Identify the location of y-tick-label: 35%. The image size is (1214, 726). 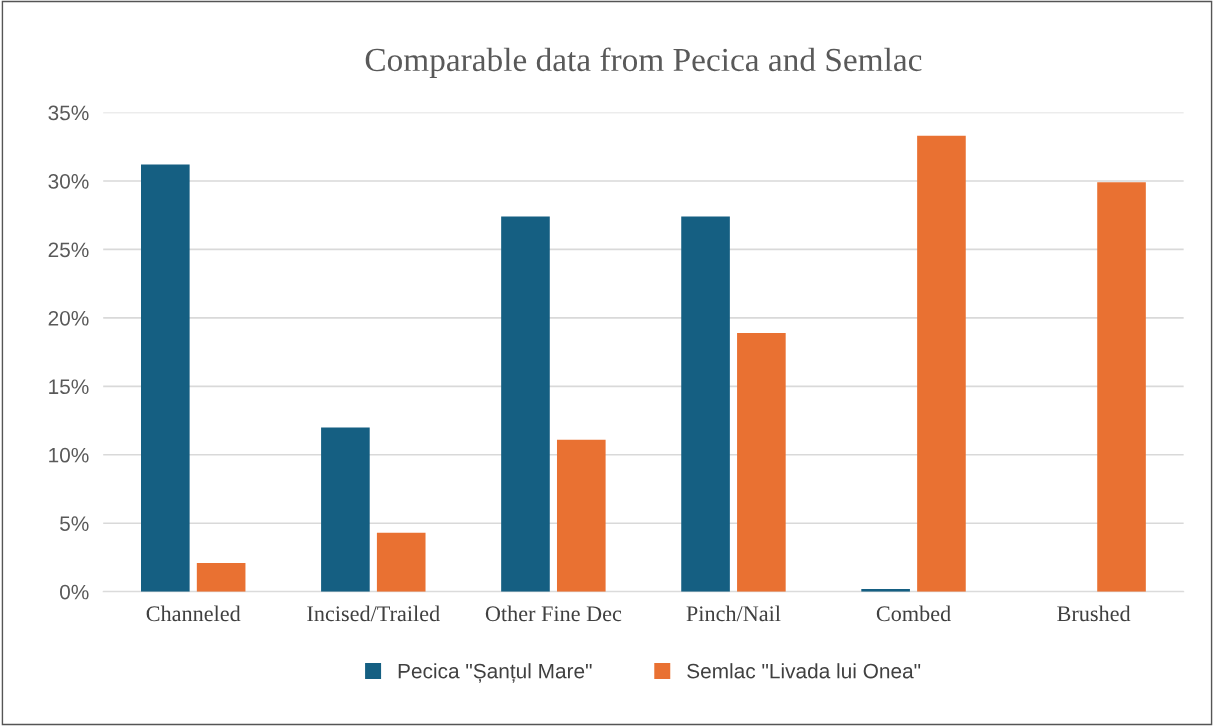
(68, 113).